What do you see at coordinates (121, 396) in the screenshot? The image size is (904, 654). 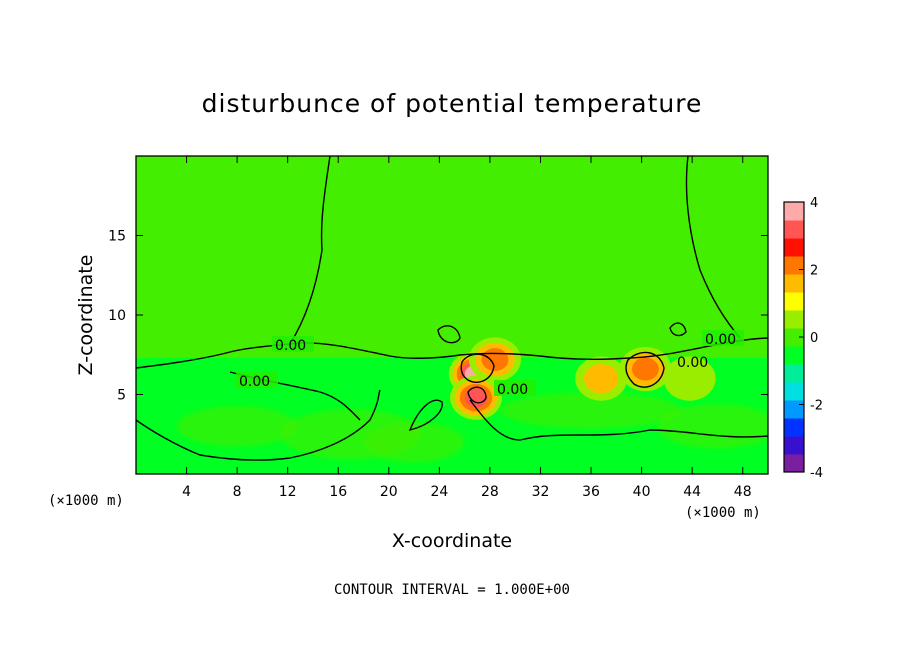 I see `y-tick-label: 5` at bounding box center [121, 396].